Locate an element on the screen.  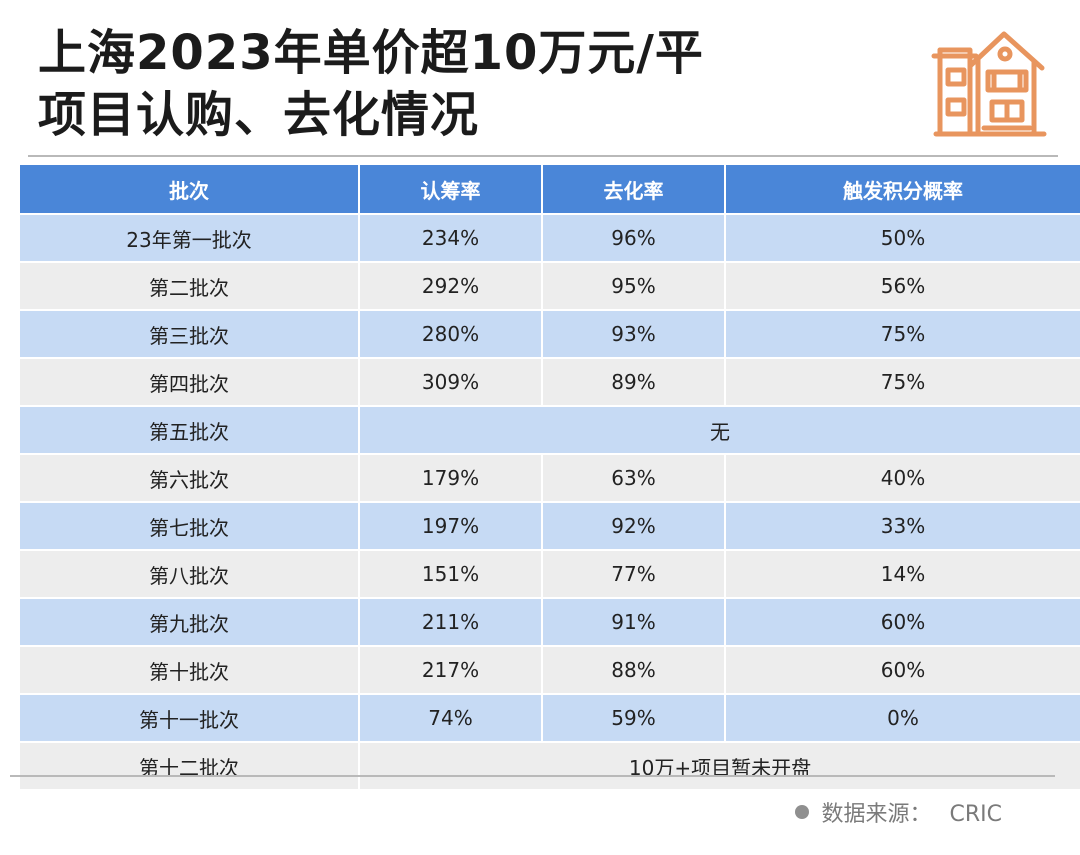
title-line-1: 上海2023年单价超10万元/平 is located at coordinates (371, 53).